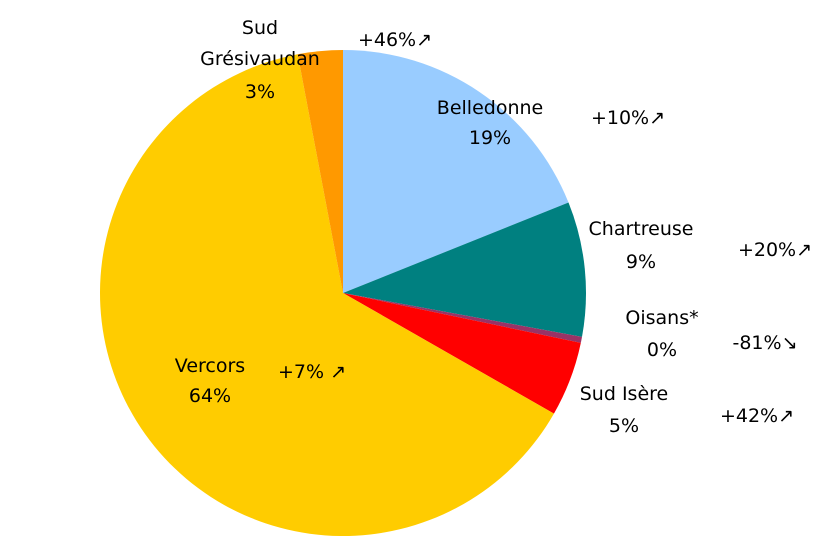 This screenshot has height=542, width=825. I want to click on slice-label: Vercors, so click(210, 366).